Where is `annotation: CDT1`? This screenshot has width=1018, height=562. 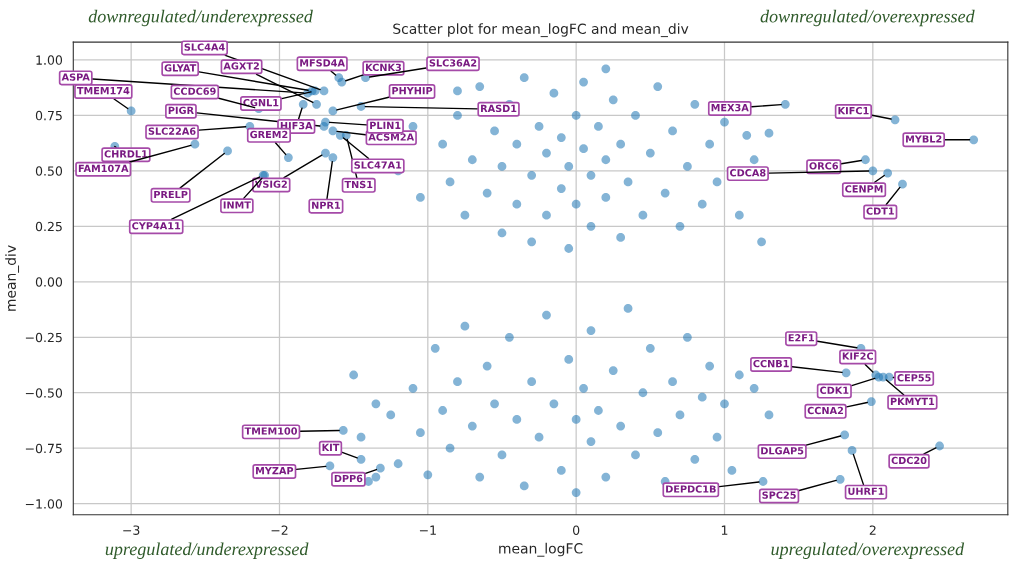 annotation: CDT1 is located at coordinates (880, 211).